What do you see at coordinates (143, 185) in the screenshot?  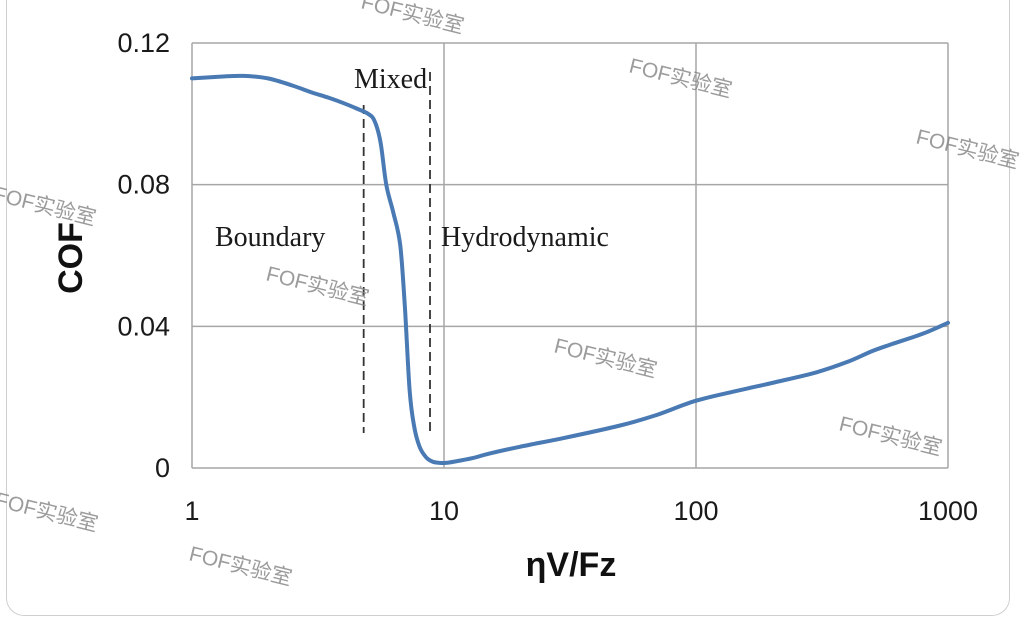 I see `y-tick-label: 0.08` at bounding box center [143, 185].